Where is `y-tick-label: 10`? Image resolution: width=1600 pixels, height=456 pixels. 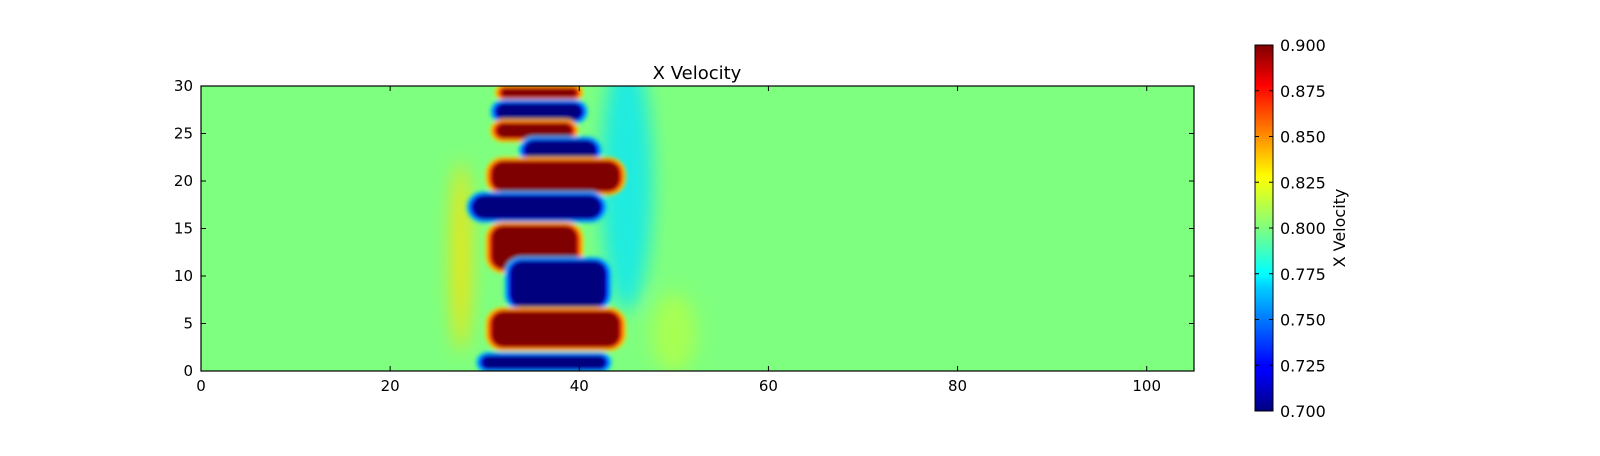
y-tick-label: 10 is located at coordinates (183, 276).